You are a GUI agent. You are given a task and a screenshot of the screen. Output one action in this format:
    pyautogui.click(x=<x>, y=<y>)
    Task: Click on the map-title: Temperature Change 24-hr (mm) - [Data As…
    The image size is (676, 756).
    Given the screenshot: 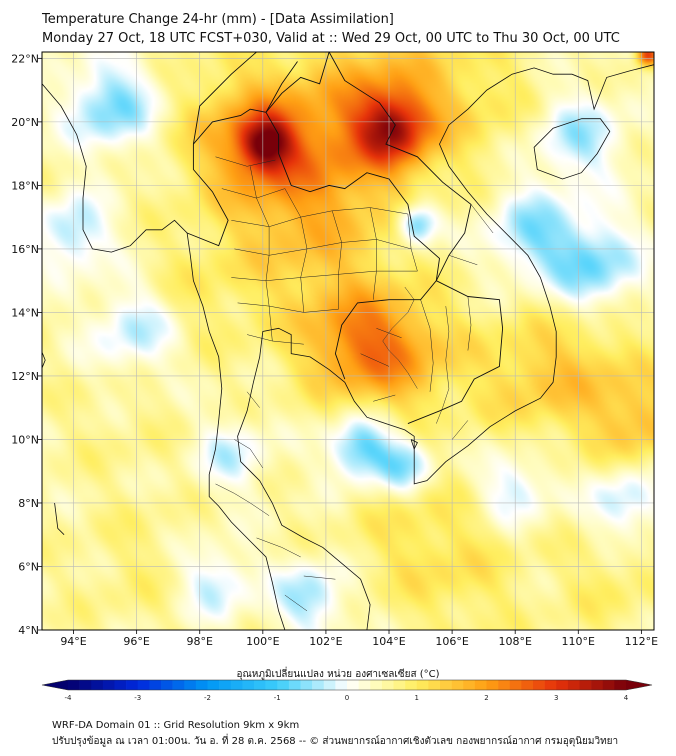 What is the action you would take?
    pyautogui.click(x=218, y=19)
    